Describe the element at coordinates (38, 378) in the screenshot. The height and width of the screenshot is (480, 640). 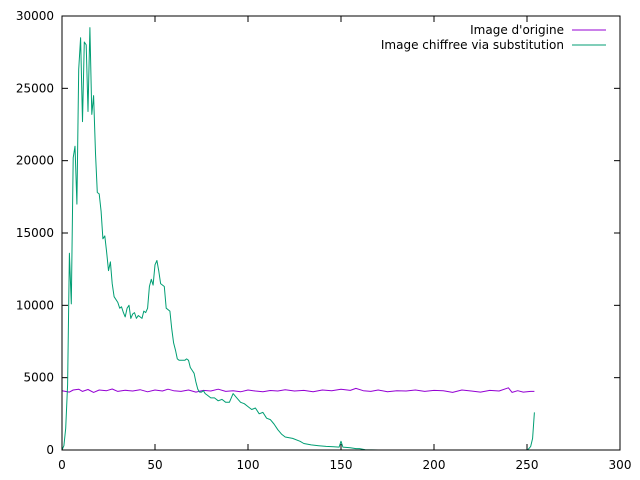
I see `y-tick-label: 5000` at that location.